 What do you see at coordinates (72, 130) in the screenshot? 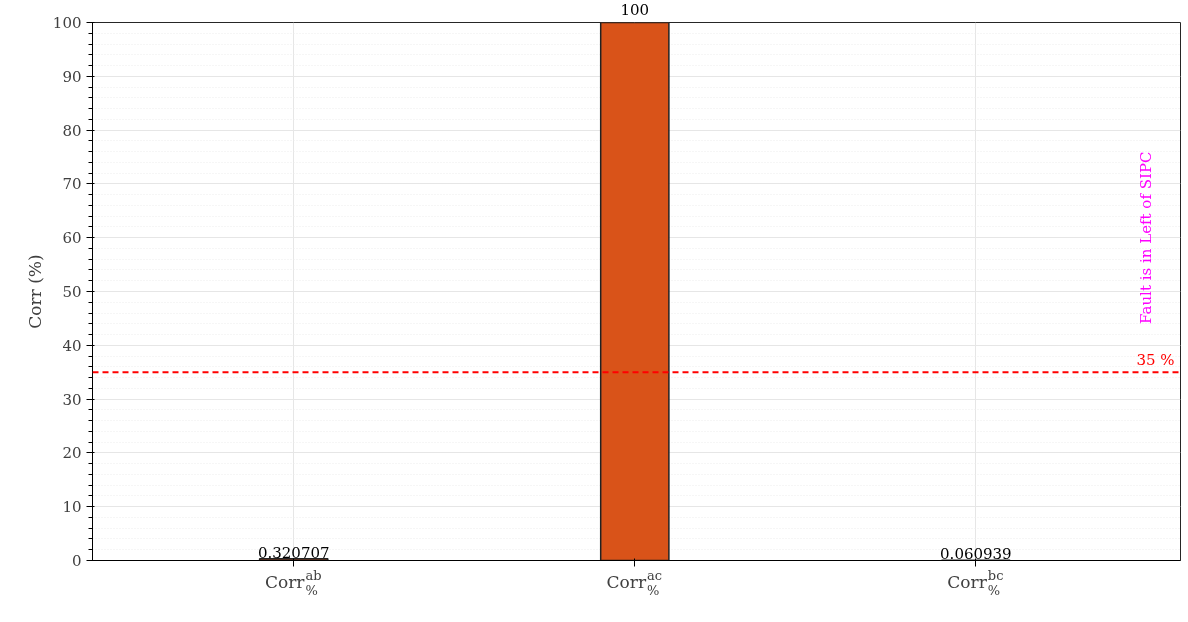
I see `y-tick-label: 80` at bounding box center [72, 130].